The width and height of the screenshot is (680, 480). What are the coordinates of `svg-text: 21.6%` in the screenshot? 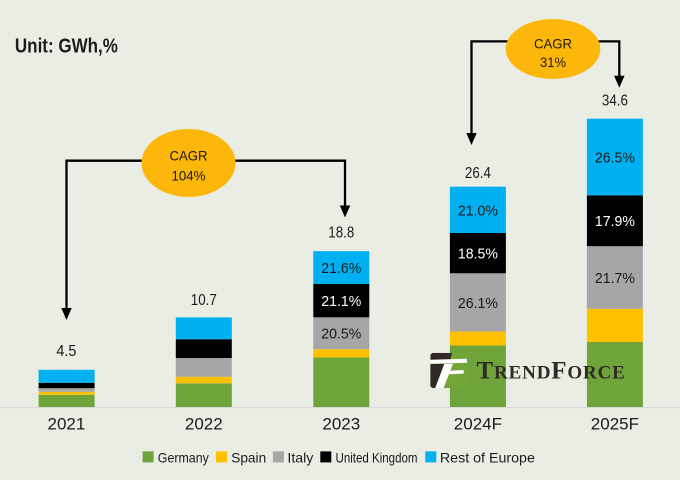 It's located at (341, 268).